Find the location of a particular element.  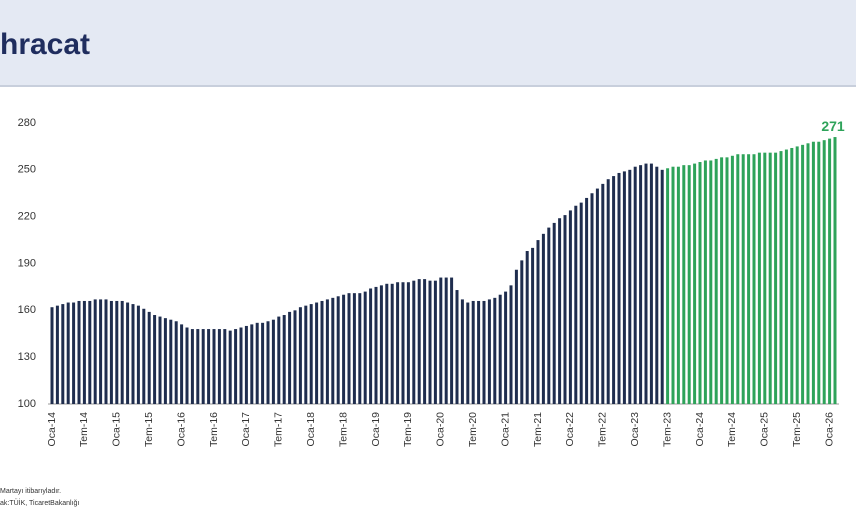

x-tick-label: Oca-26 is located at coordinates (829, 429).